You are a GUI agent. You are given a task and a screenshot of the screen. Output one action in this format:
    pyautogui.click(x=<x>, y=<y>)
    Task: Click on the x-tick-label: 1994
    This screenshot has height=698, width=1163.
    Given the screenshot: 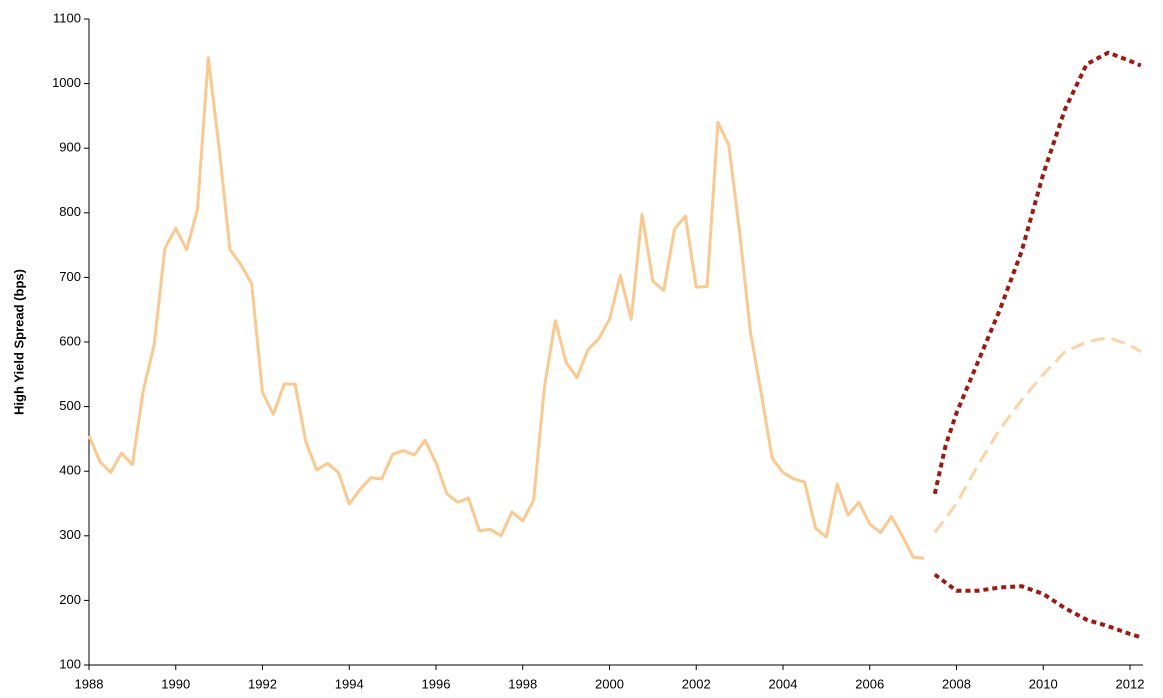 What is the action you would take?
    pyautogui.click(x=349, y=683)
    